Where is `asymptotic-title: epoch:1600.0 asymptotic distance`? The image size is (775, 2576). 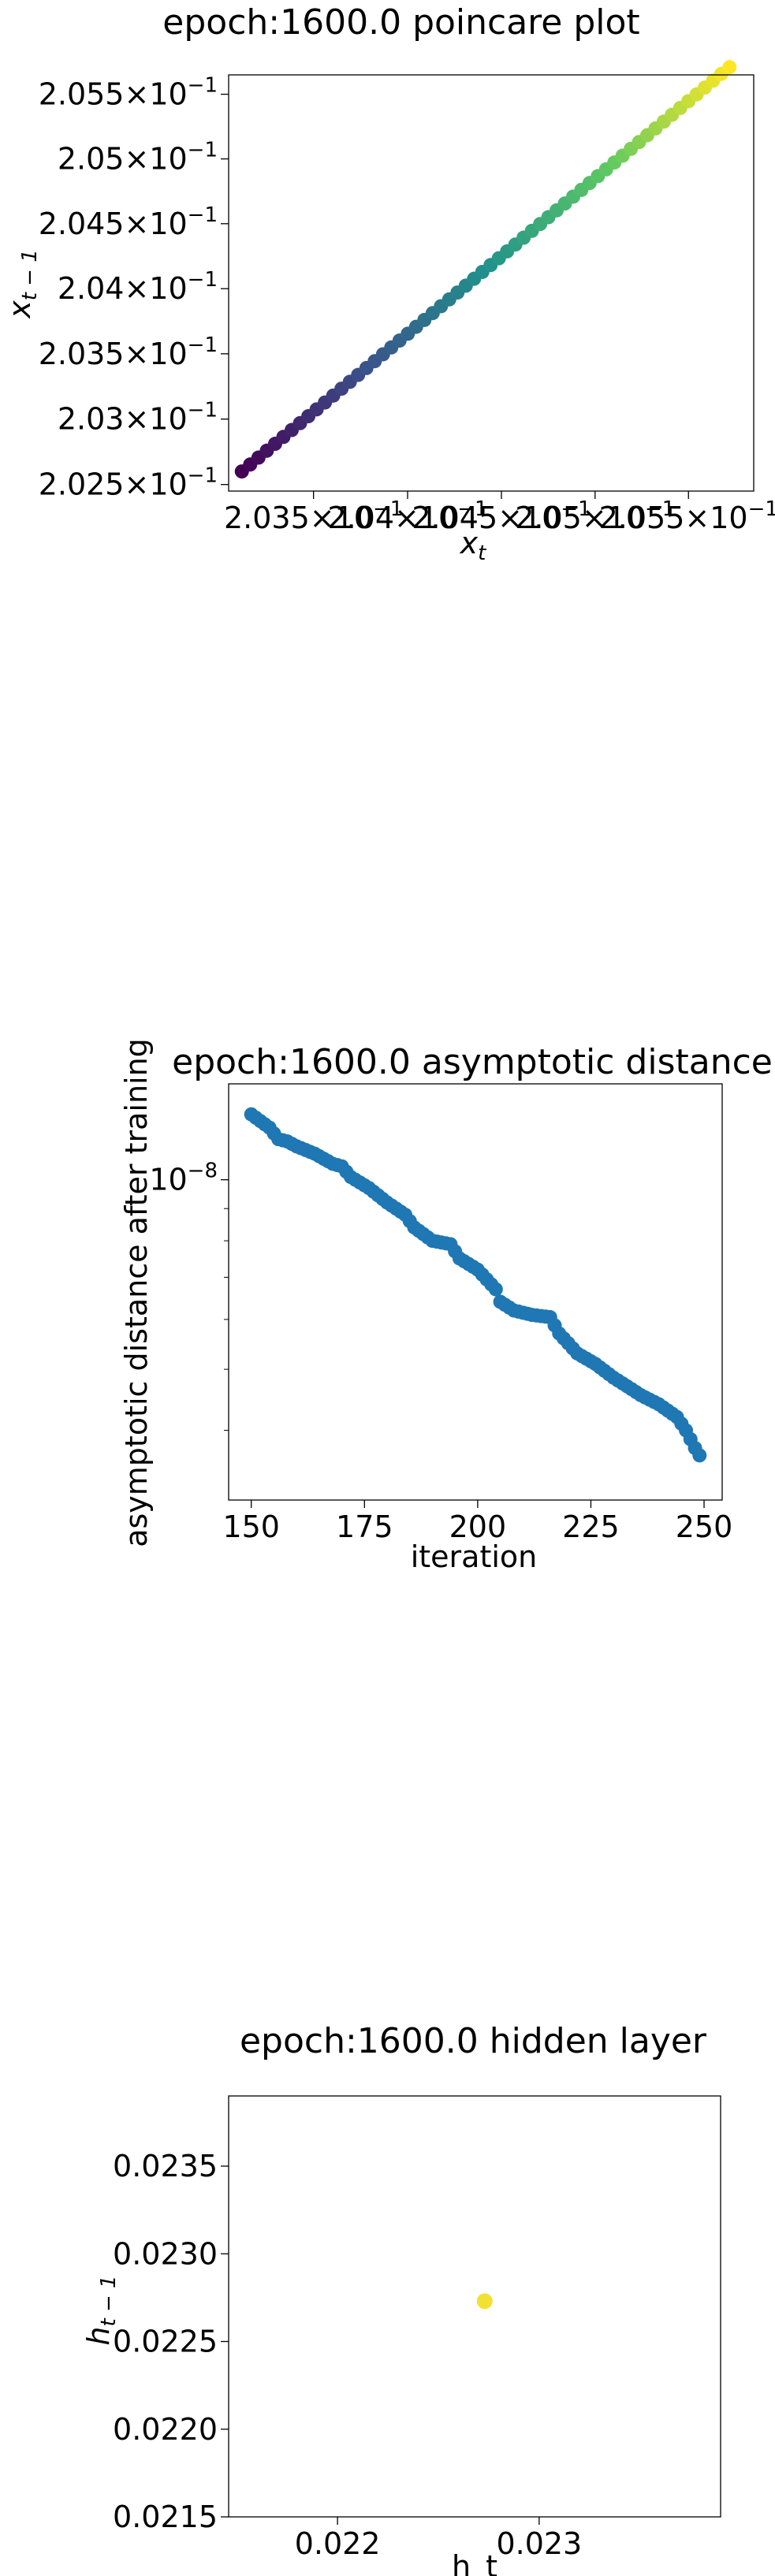 asymptotic-title: epoch:1600.0 asymptotic distance is located at coordinates (472, 1062).